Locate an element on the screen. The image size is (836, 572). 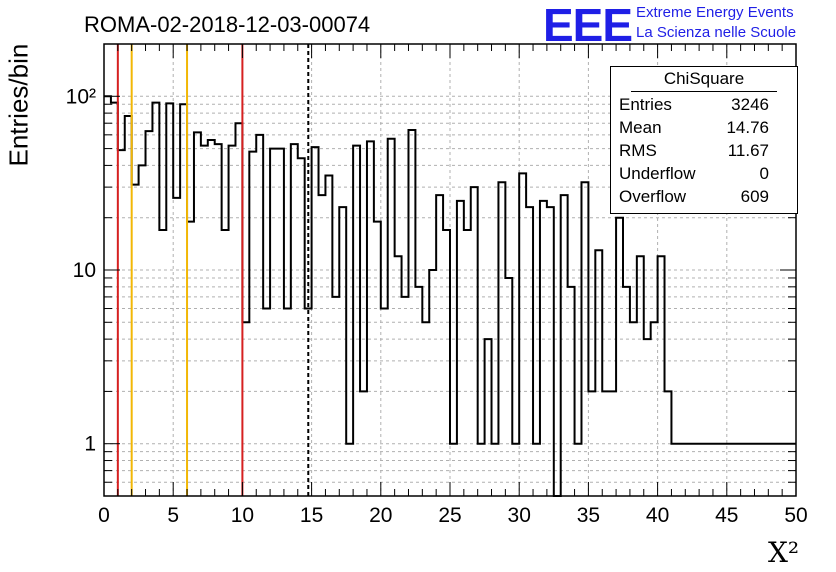
stat-row-underflow: Underflow 0 is located at coordinates (694, 175).